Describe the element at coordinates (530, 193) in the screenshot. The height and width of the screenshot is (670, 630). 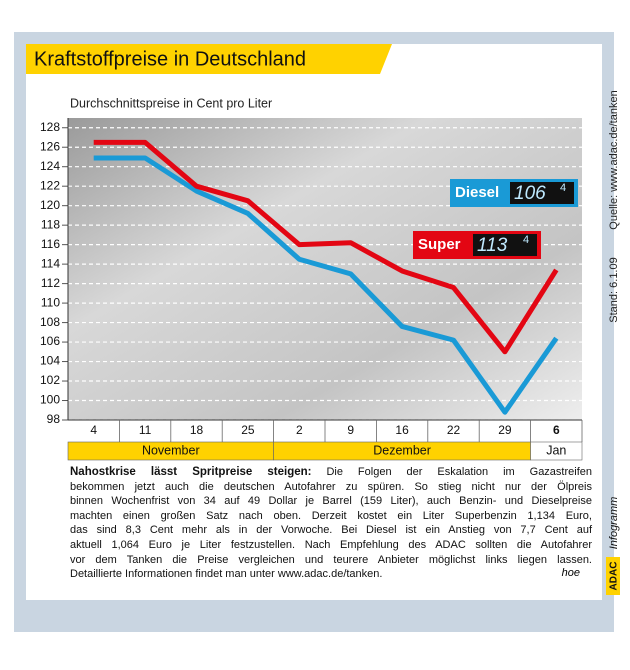
I see `price-main: 106` at that location.